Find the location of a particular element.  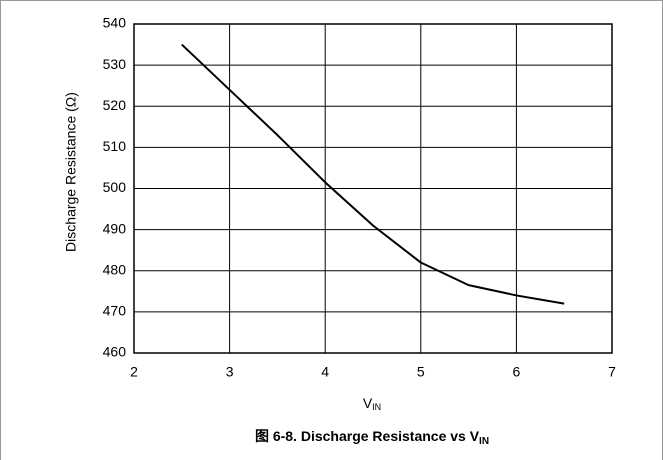

y-tick-label: 470 is located at coordinates (115, 311).